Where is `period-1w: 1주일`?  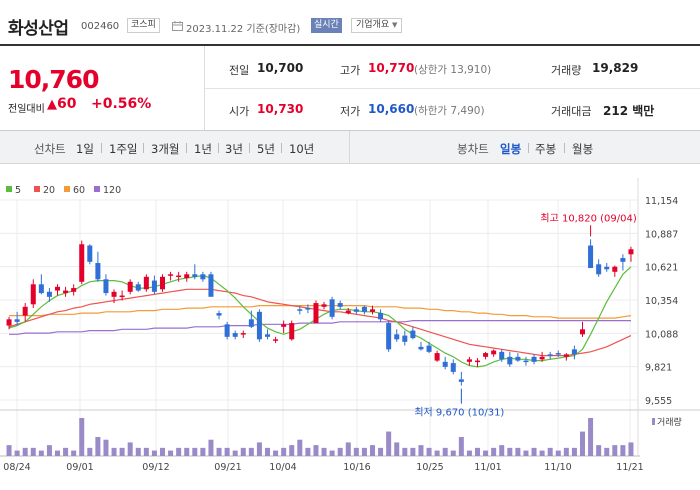
period-1w: 1주일 is located at coordinates (123, 149).